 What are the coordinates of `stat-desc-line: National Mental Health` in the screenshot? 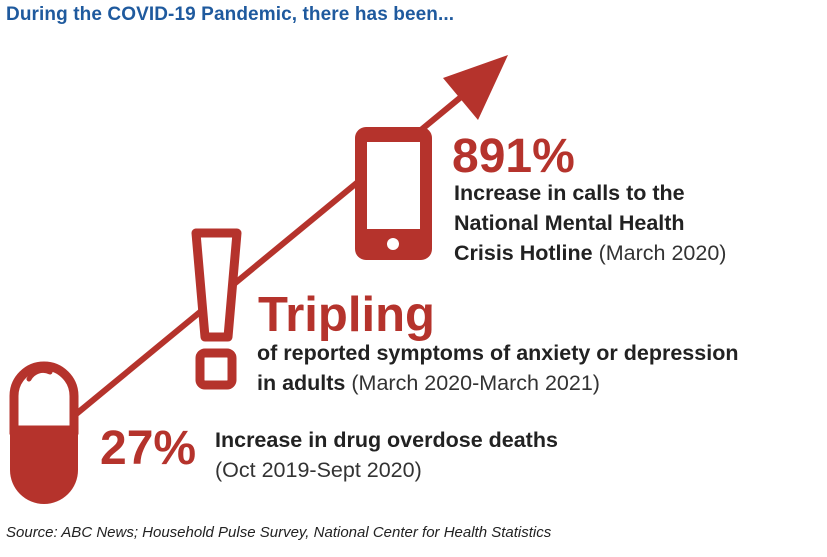 It's located at (569, 223).